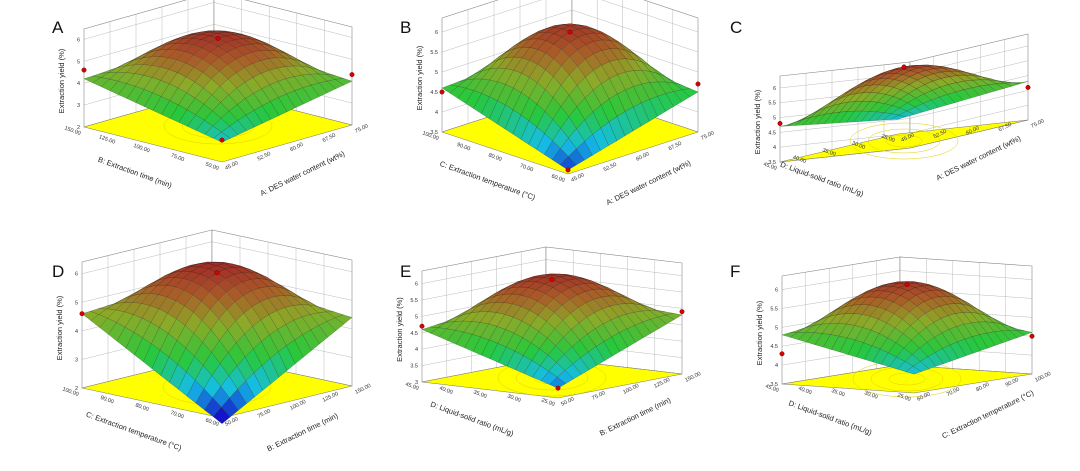 This screenshot has height=471, width=1080. I want to click on y-tick-label: 50.00, so click(211, 167).